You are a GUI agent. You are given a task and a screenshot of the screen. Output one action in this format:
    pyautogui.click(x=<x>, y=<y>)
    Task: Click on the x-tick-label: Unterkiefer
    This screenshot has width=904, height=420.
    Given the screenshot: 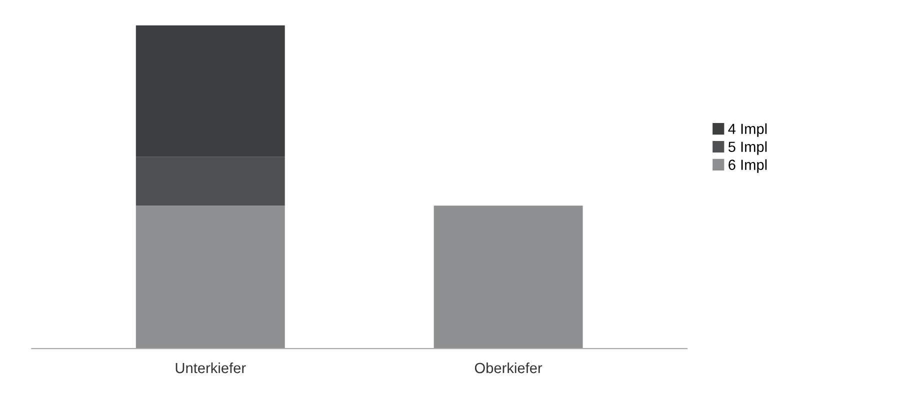 What is the action you would take?
    pyautogui.click(x=211, y=368)
    